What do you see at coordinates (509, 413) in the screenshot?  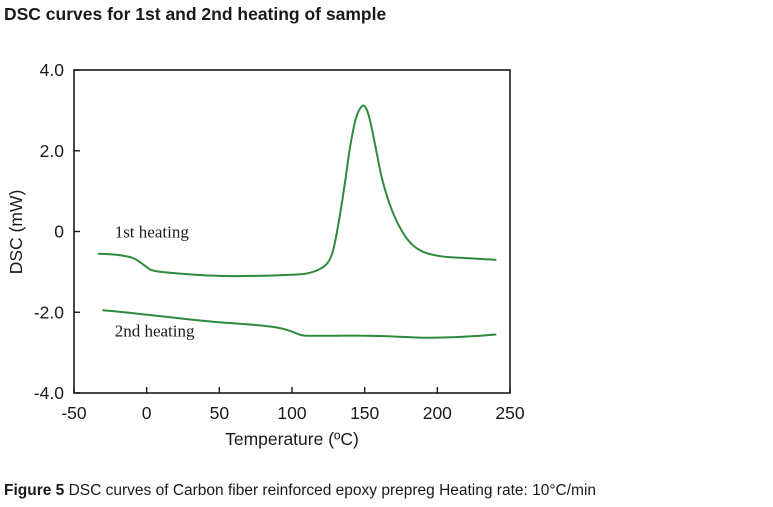 I see `x-tick-label: 250` at bounding box center [509, 413].